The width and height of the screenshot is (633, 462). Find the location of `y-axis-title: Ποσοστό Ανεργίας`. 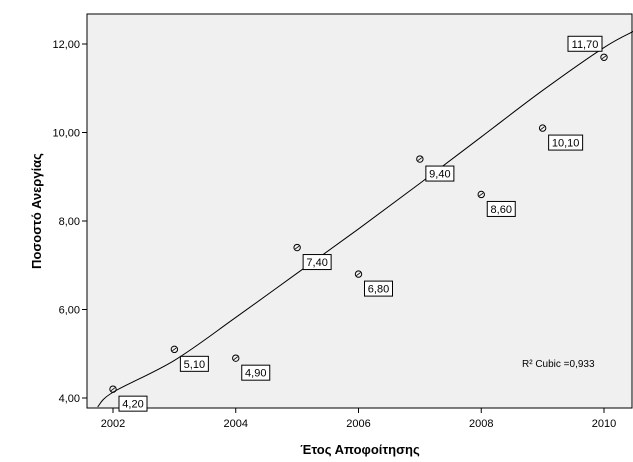

y-axis-title: Ποσοστό Ανεργίας is located at coordinates (36, 211).